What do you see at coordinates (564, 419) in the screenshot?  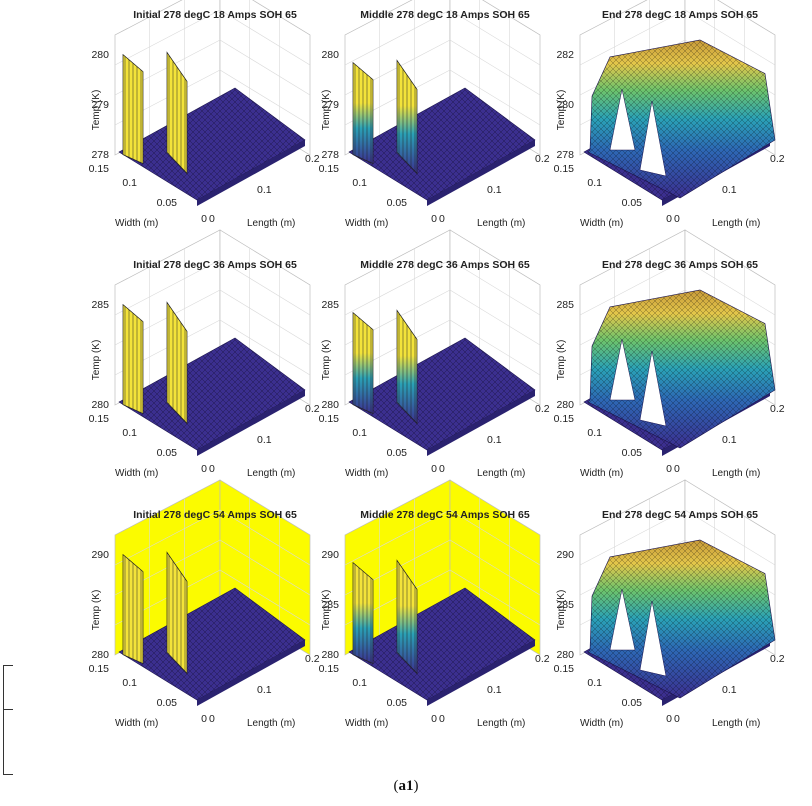 I see `y-tick-label: 0.15` at bounding box center [564, 419].